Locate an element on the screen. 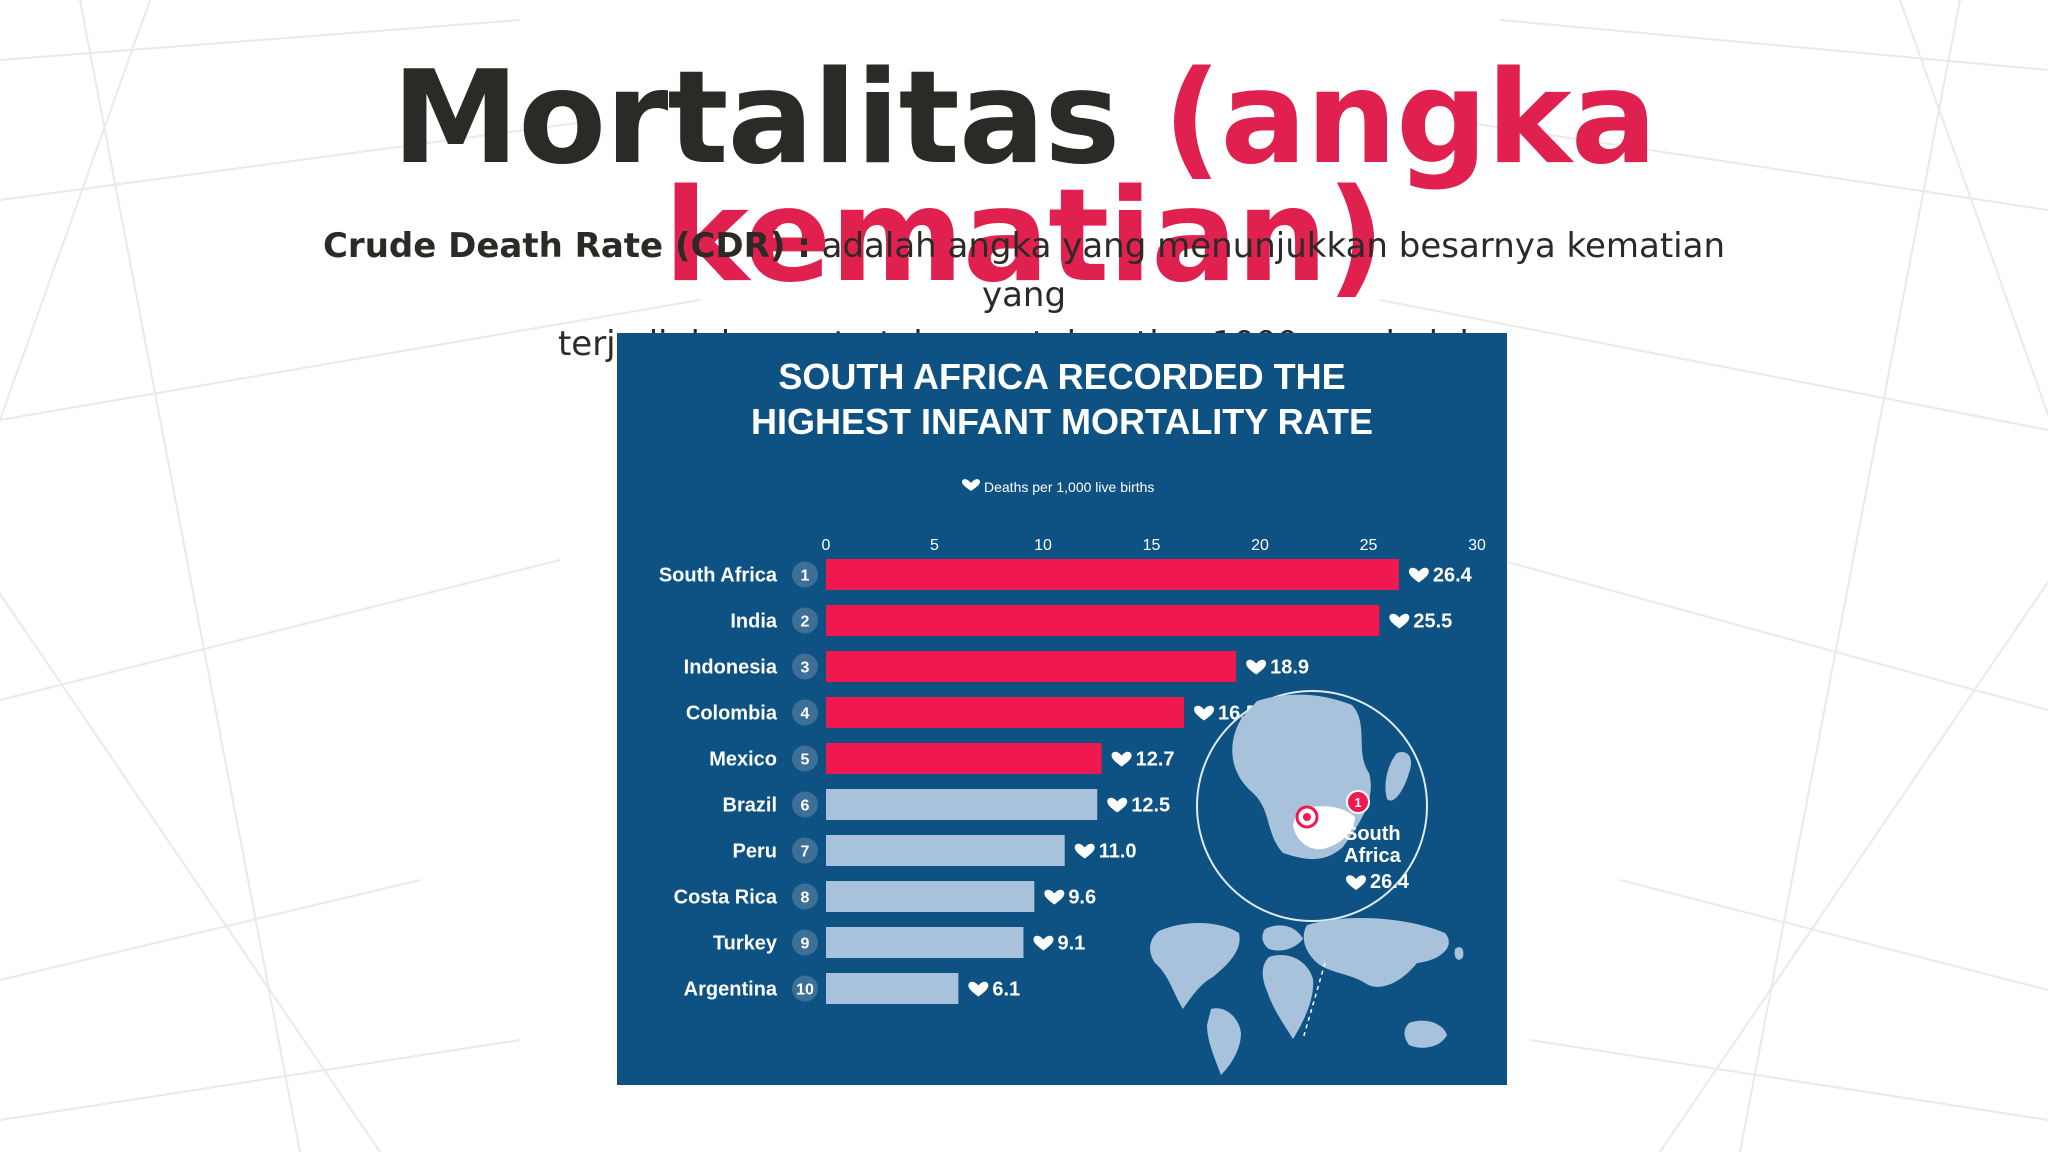 The height and width of the screenshot is (1152, 2048). callout-value: 26.4 is located at coordinates (1390, 882).